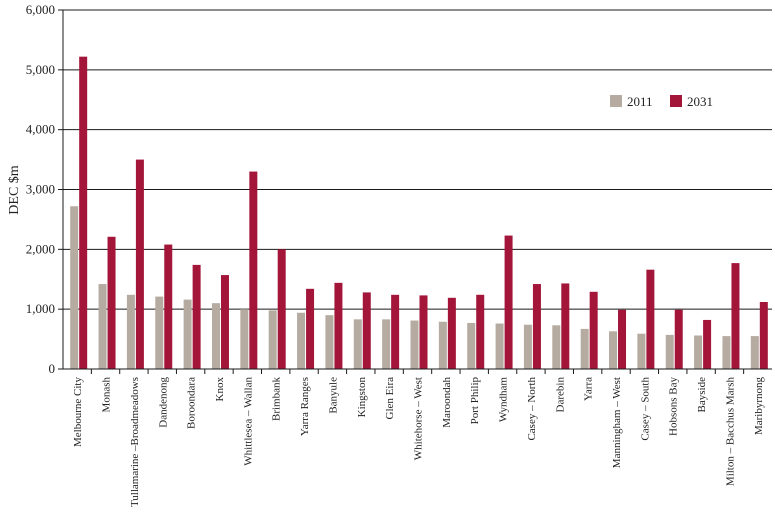  Describe the element at coordinates (730, 432) in the screenshot. I see `x-tick-label-milton-bacchus-marsh: Milton – Bacchus Marsh` at that location.